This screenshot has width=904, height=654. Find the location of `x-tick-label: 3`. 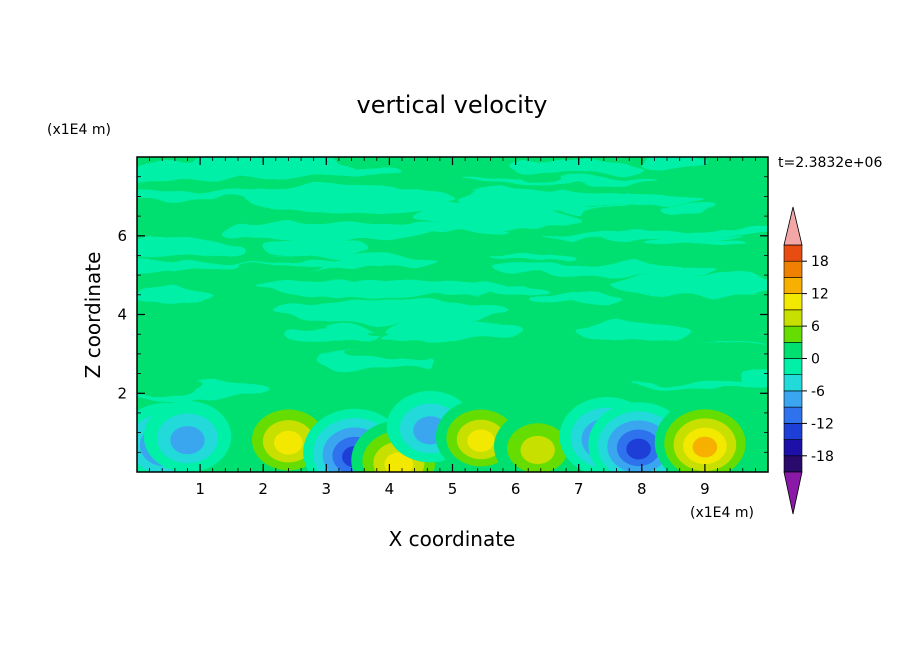

x-tick-label: 3 is located at coordinates (327, 489).